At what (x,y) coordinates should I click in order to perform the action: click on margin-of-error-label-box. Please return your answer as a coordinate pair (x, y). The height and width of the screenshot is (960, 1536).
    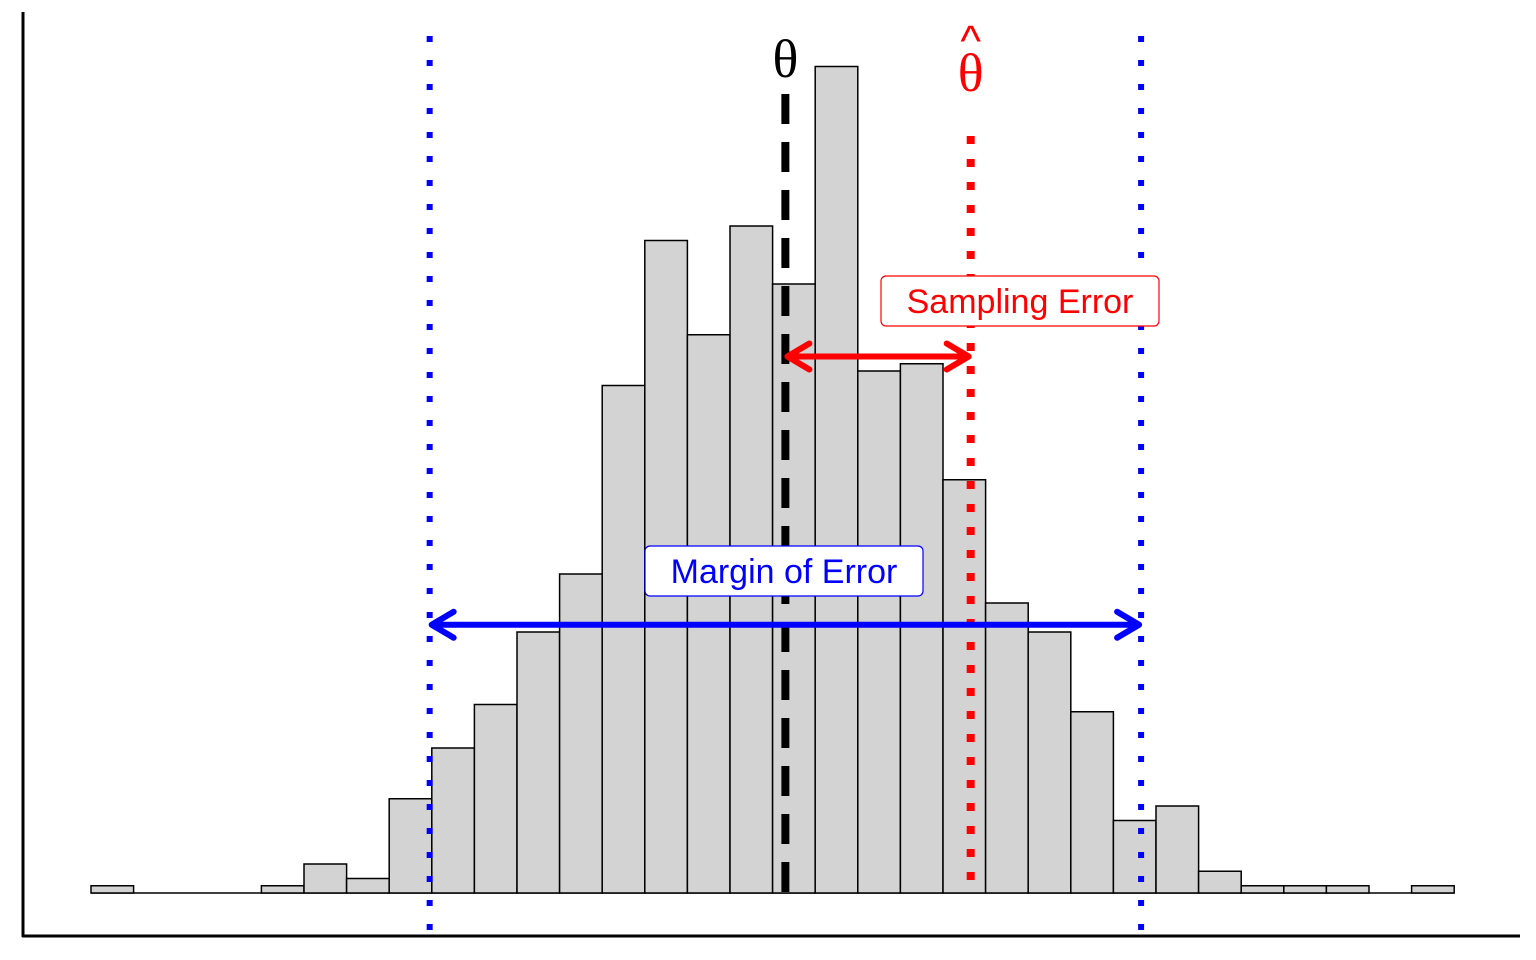
    Looking at the image, I should click on (784, 571).